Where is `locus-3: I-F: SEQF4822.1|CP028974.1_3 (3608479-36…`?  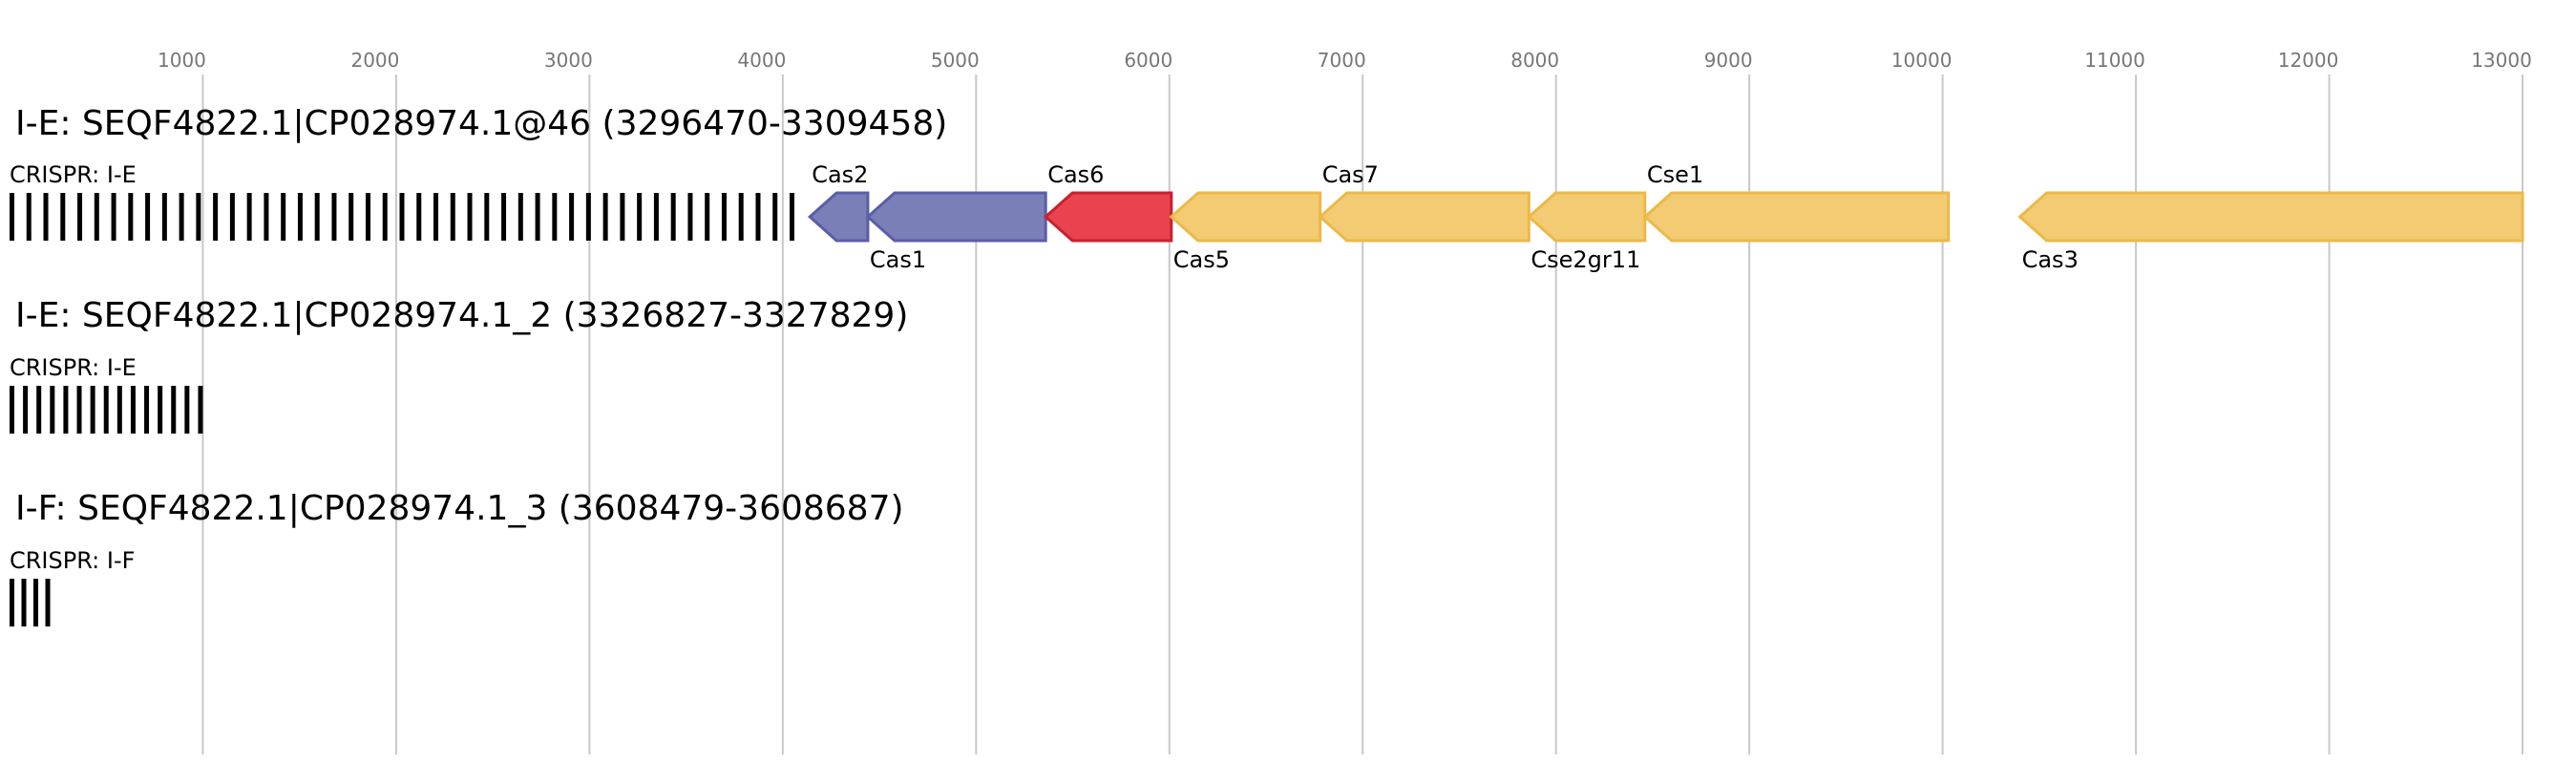
locus-3: I-F: SEQF4822.1|CP028974.1_3 (3608479-36… is located at coordinates (457, 557).